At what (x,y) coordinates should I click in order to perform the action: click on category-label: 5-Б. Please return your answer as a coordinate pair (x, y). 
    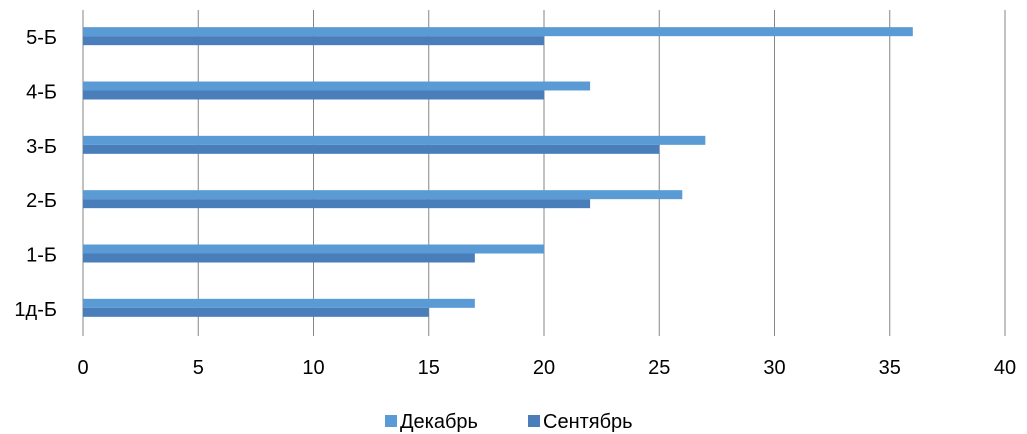
    Looking at the image, I should click on (41, 38).